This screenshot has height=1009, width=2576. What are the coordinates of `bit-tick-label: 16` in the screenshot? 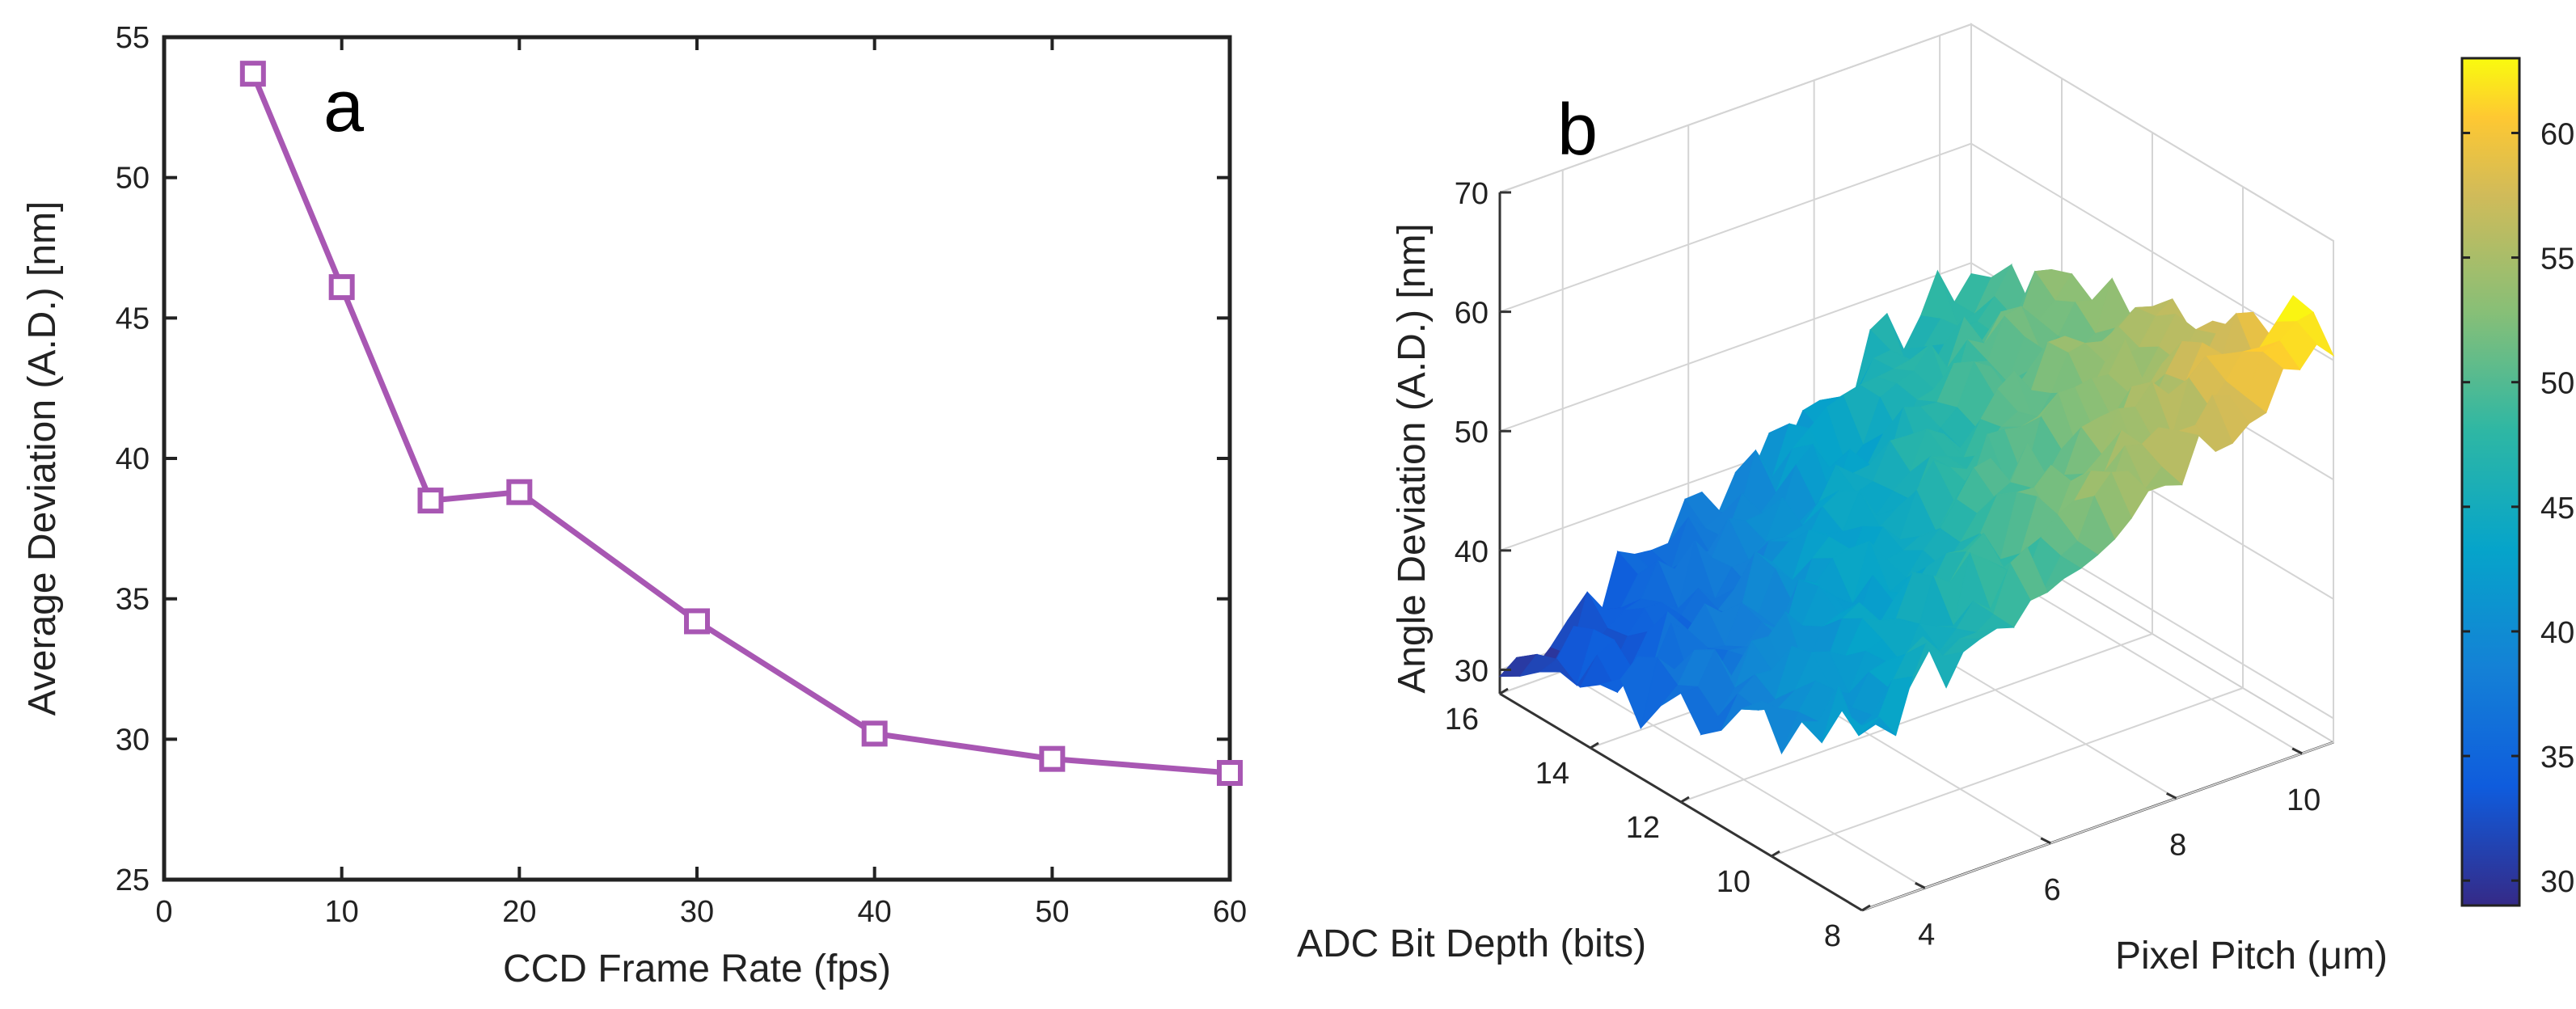 It's located at (1462, 720).